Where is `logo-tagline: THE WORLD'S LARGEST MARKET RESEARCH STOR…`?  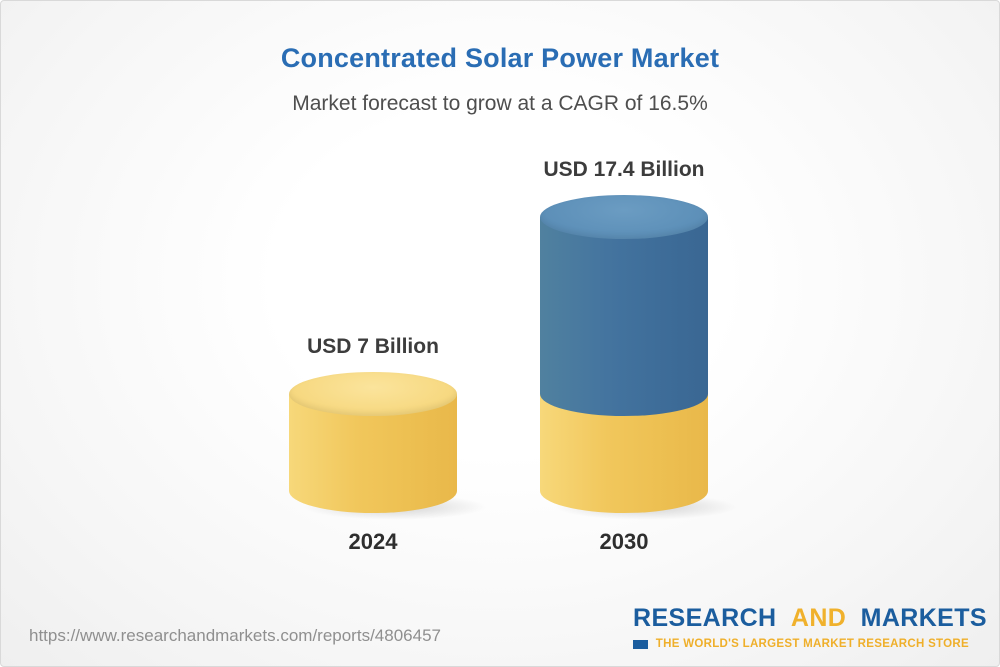
logo-tagline: THE WORLD'S LARGEST MARKET RESEARCH STOR… is located at coordinates (812, 644).